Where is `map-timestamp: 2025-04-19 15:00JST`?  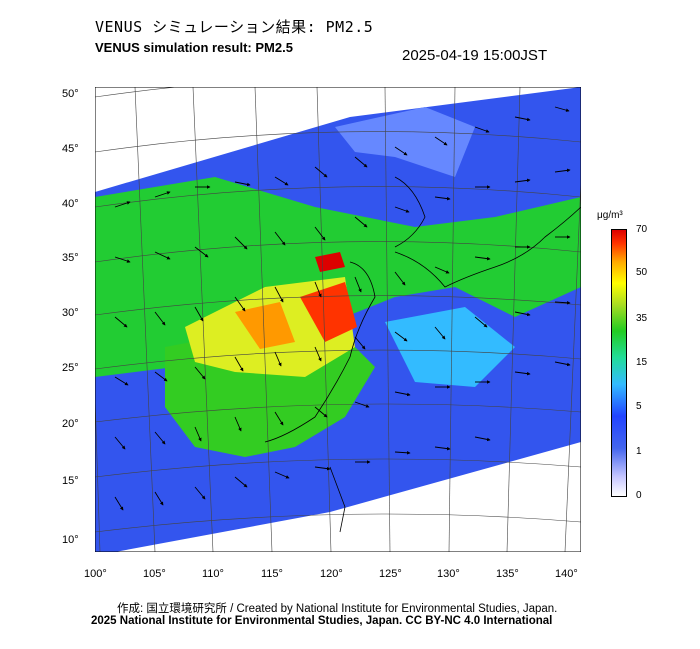 map-timestamp: 2025-04-19 15:00JST is located at coordinates (475, 55).